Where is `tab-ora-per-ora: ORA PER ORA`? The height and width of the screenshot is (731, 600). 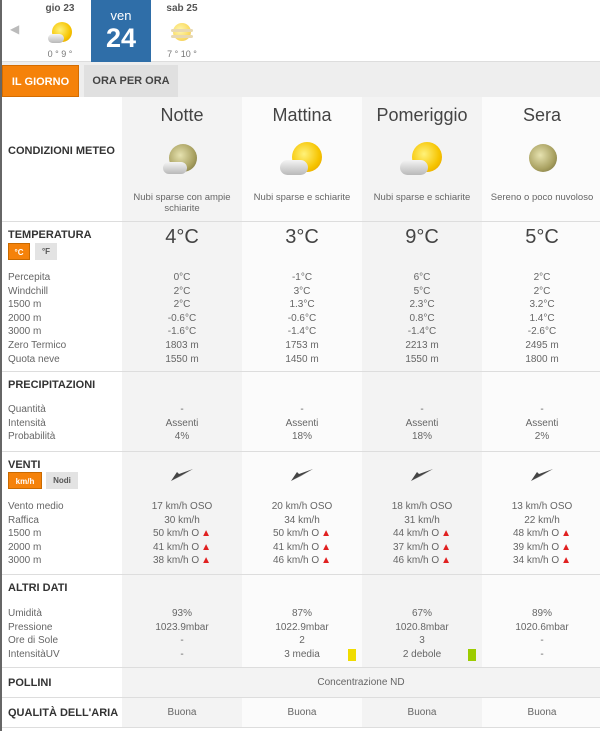
tab-ora-per-ora: ORA PER ORA is located at coordinates (131, 81).